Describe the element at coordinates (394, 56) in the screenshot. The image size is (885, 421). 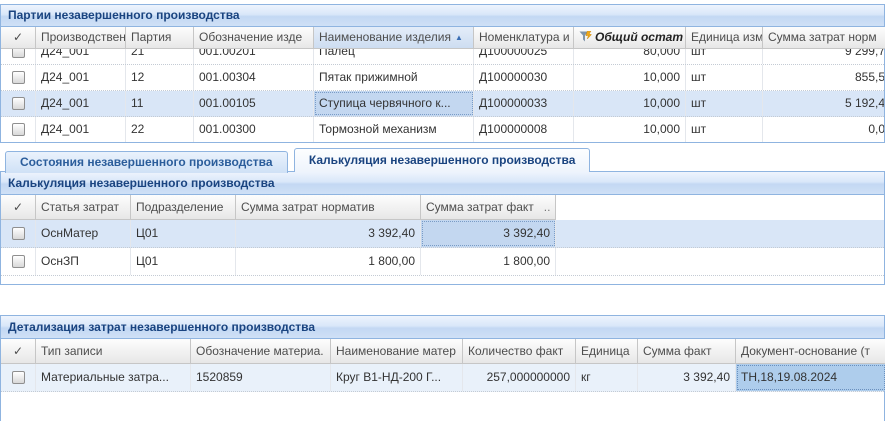
I see `cell-product-name: Палец` at that location.